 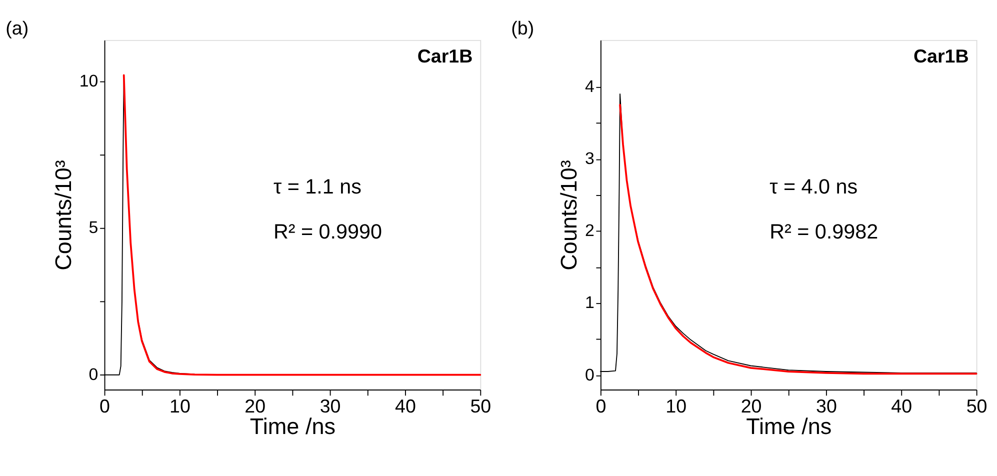 I want to click on annotation: R² = 0.9982, so click(x=824, y=232).